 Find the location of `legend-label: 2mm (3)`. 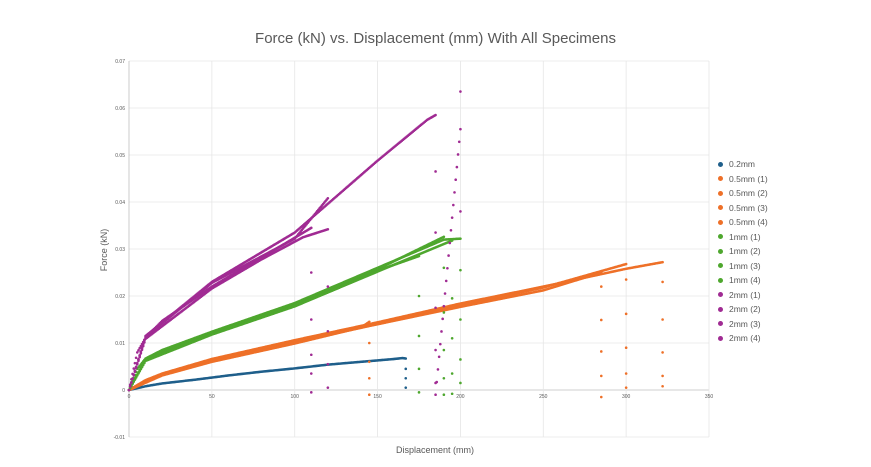

legend-label: 2mm (3) is located at coordinates (745, 323).